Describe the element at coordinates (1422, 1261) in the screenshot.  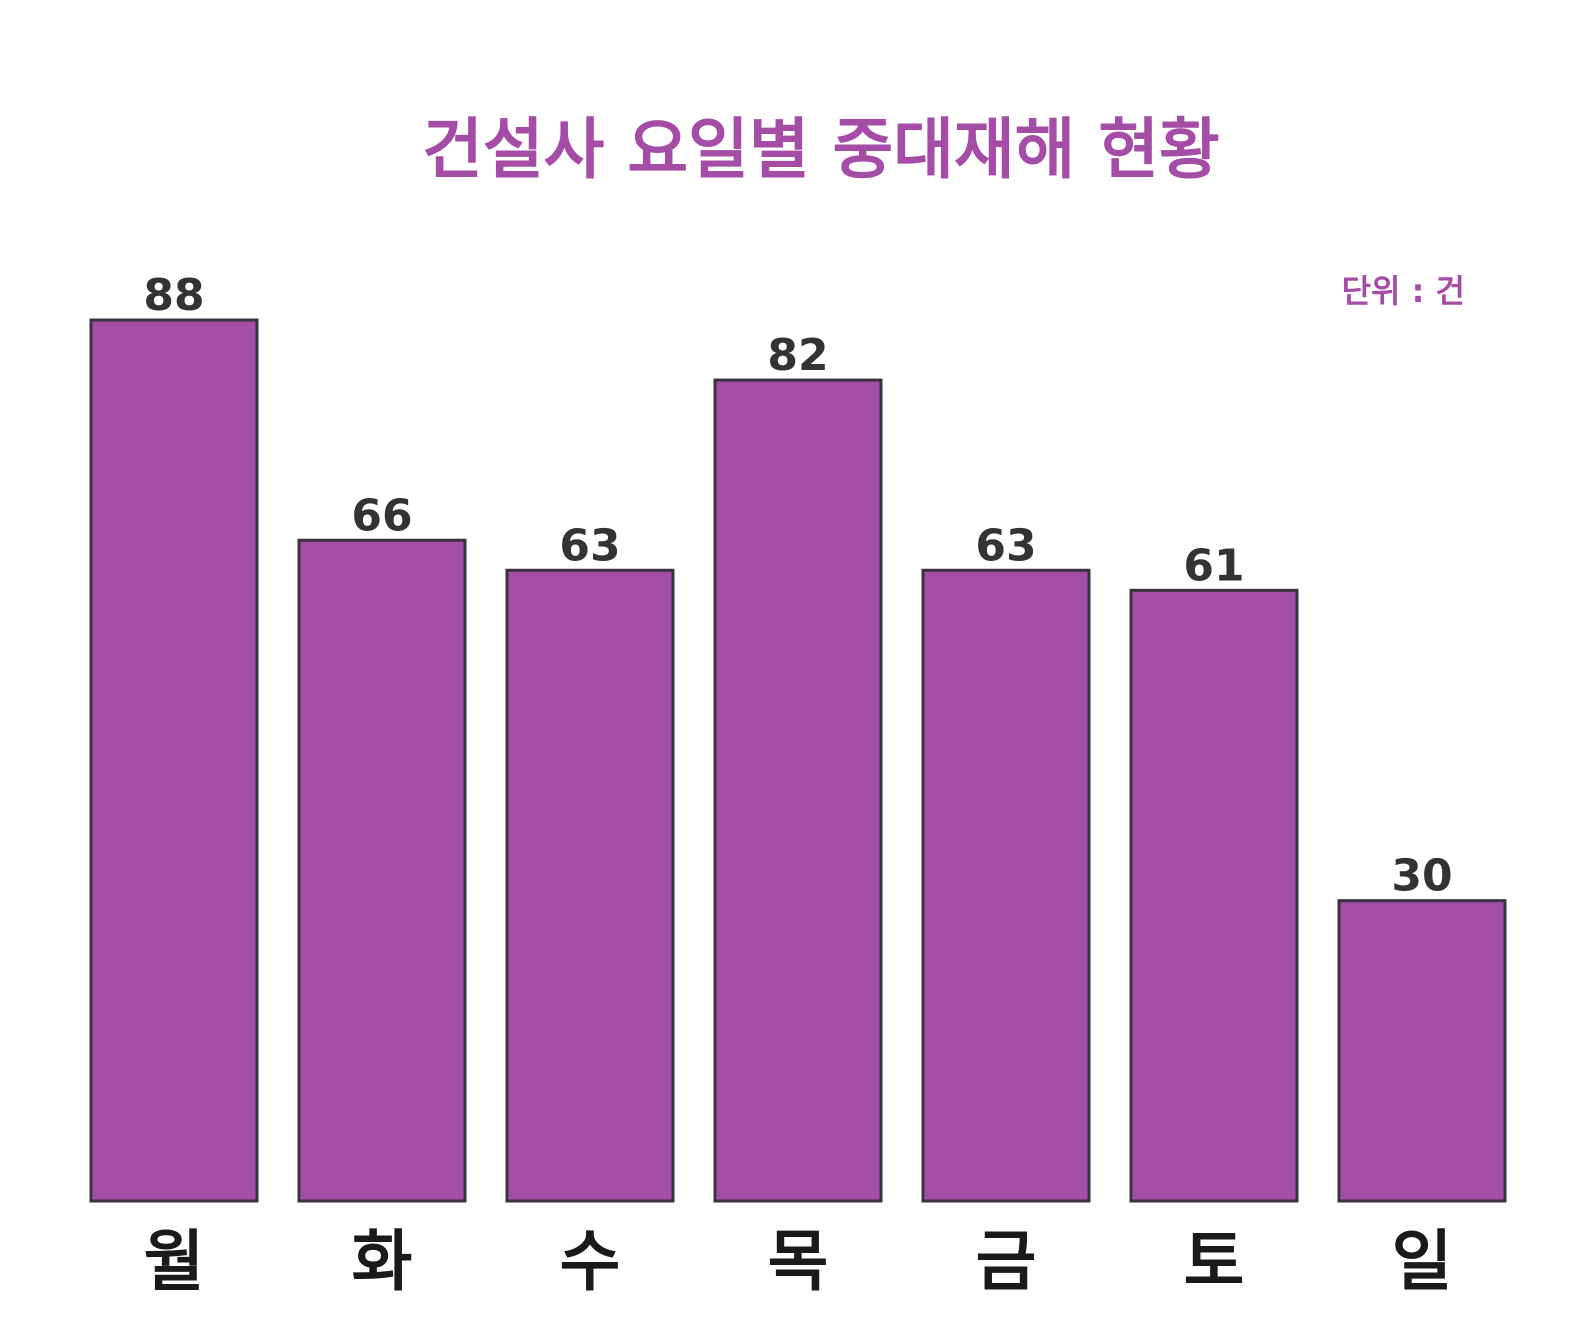
I see `category-label-7: 일` at that location.